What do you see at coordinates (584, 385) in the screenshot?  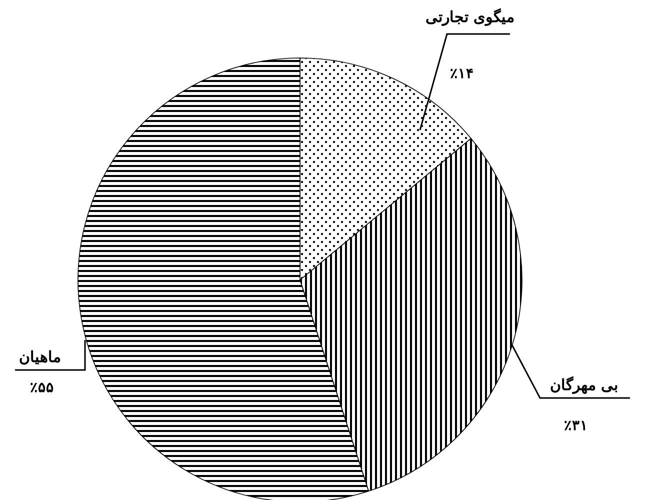 I see `slice-label: بی مهرگان` at bounding box center [584, 385].